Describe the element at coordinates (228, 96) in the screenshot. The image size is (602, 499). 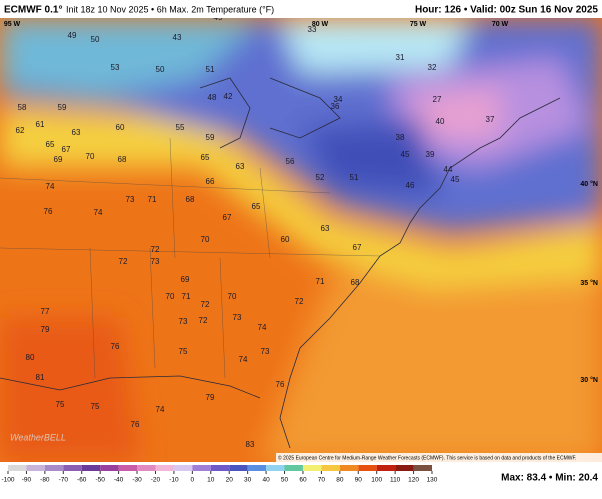
I see `station-value: 42` at that location.